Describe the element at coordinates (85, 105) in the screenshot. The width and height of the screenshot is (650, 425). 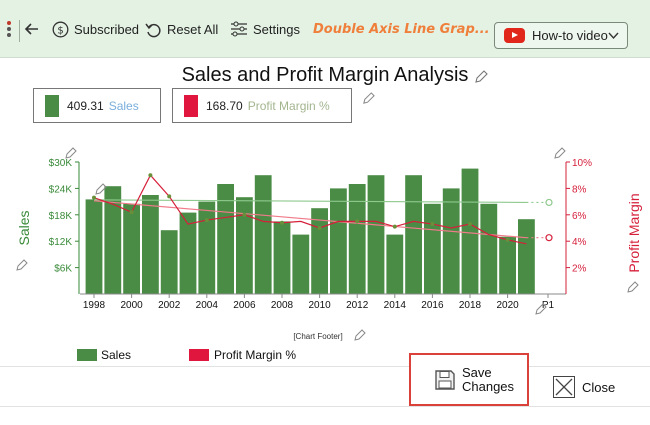
I see `sales-card-value: 409.31` at that location.